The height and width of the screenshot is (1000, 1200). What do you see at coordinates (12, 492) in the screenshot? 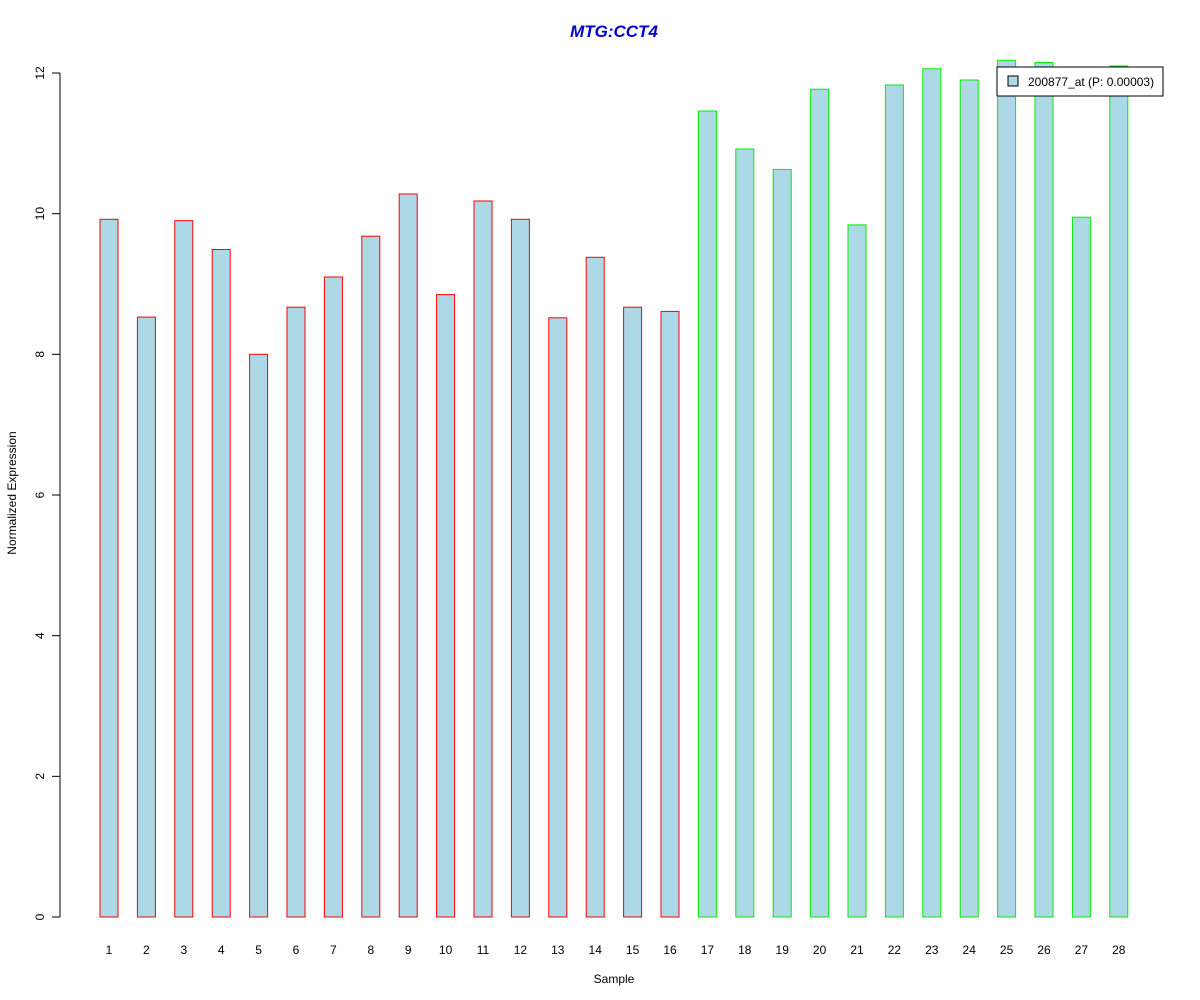
I see `y-axis-label: Normalized Expression` at bounding box center [12, 492].